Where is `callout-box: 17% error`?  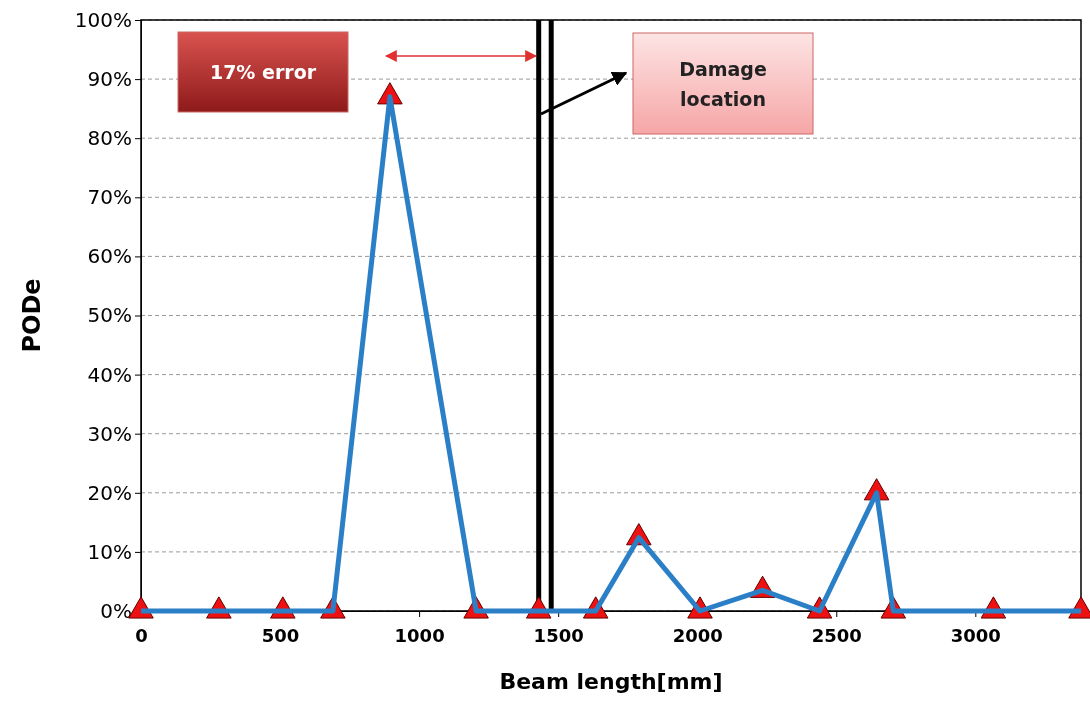
callout-box: 17% error is located at coordinates (263, 72).